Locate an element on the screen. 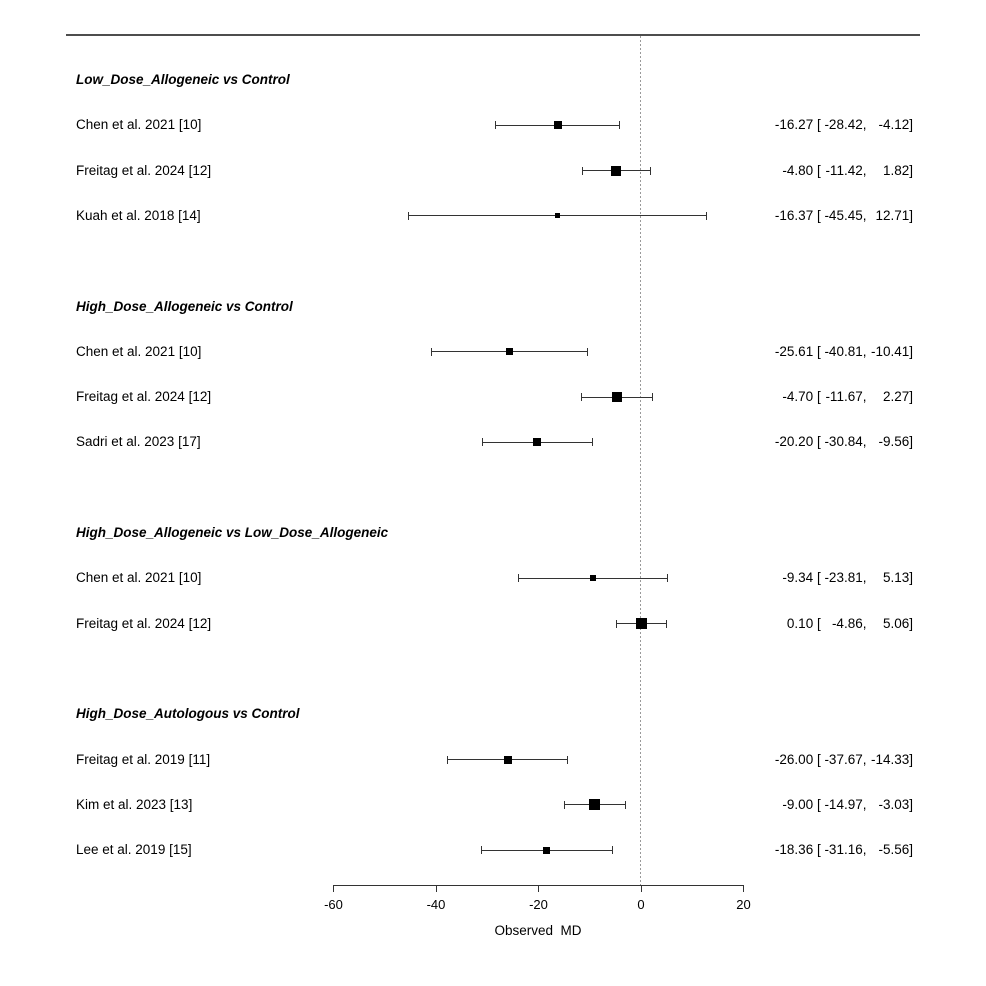 The width and height of the screenshot is (986, 986). annotation-value: 5.06 is located at coordinates (896, 623).